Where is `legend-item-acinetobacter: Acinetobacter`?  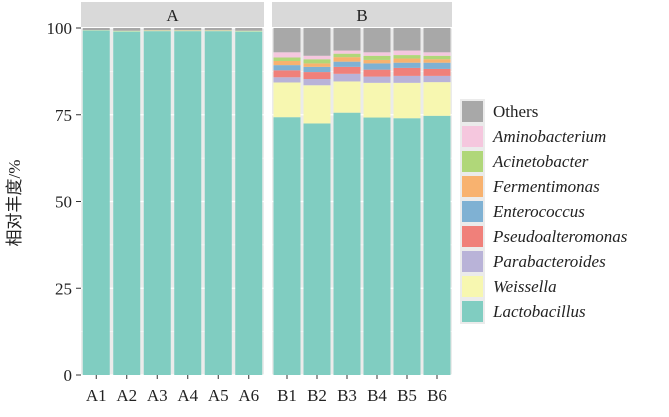
legend-item-acinetobacter: Acinetobacter is located at coordinates (524, 161).